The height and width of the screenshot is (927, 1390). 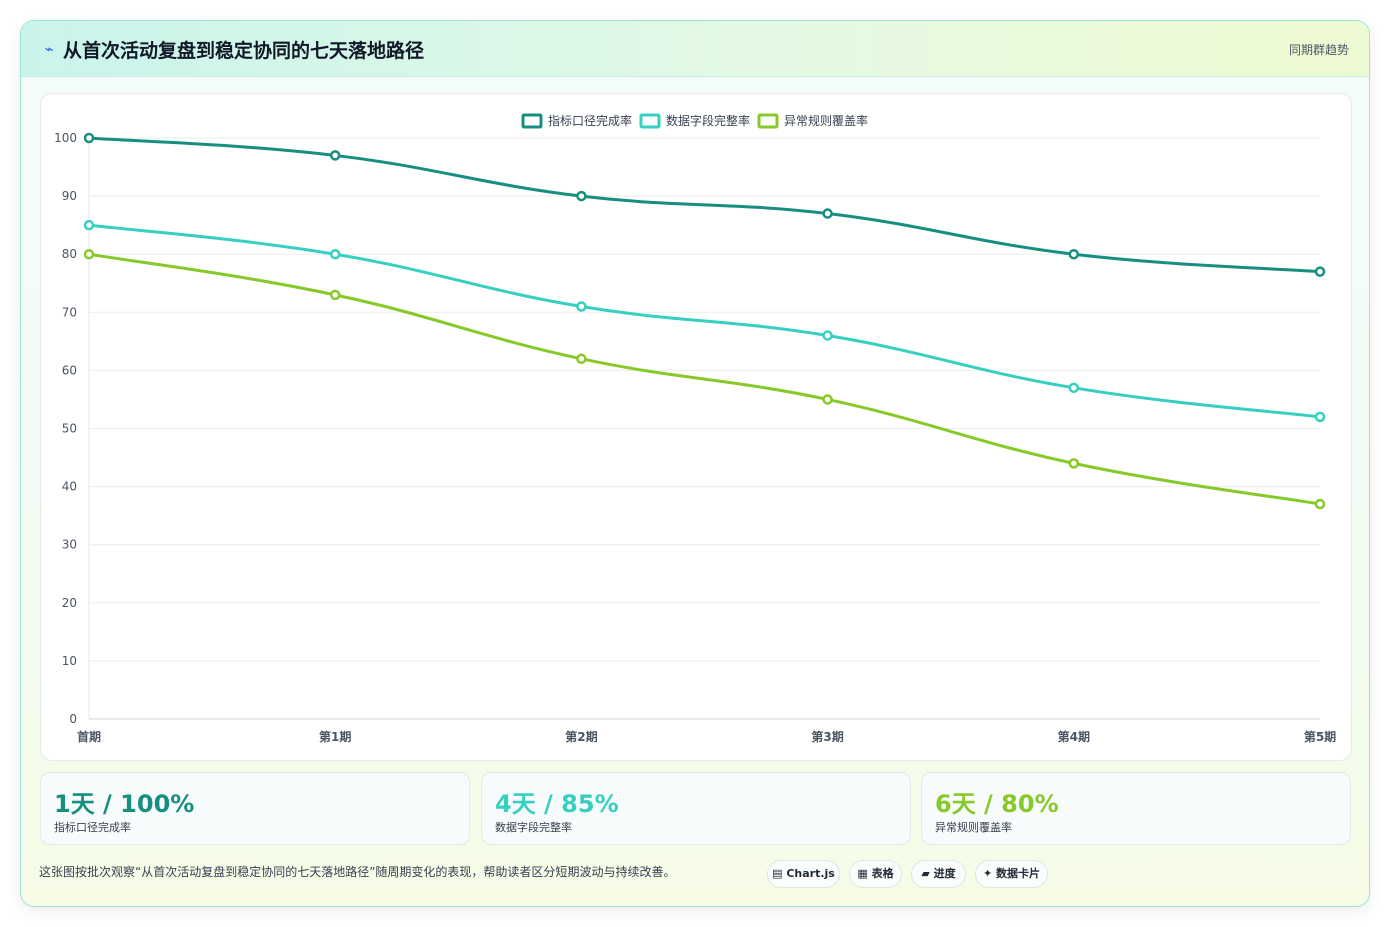 What do you see at coordinates (89, 736) in the screenshot?
I see `x-tick-label: 首期` at bounding box center [89, 736].